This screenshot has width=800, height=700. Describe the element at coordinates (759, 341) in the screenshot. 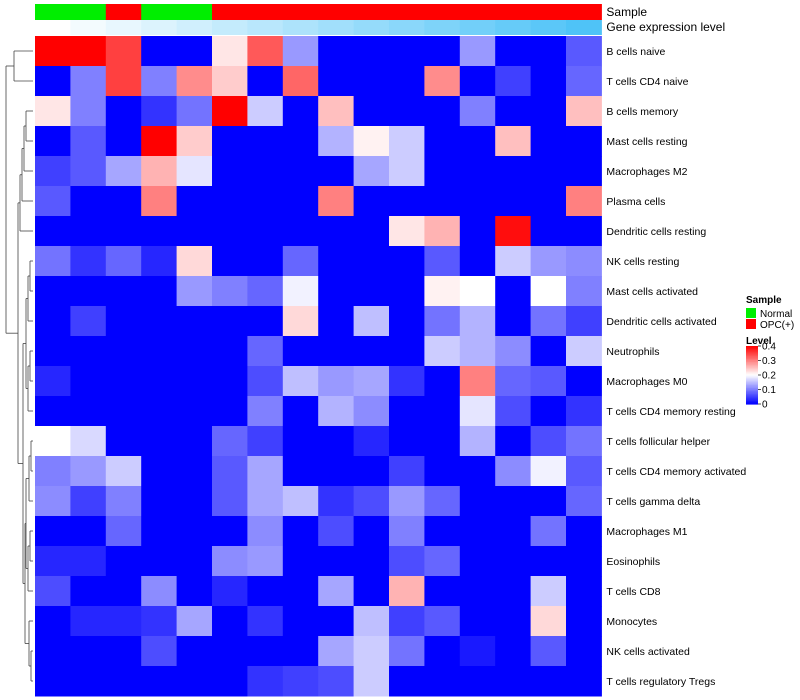

I see `legend-level-title: Level` at that location.